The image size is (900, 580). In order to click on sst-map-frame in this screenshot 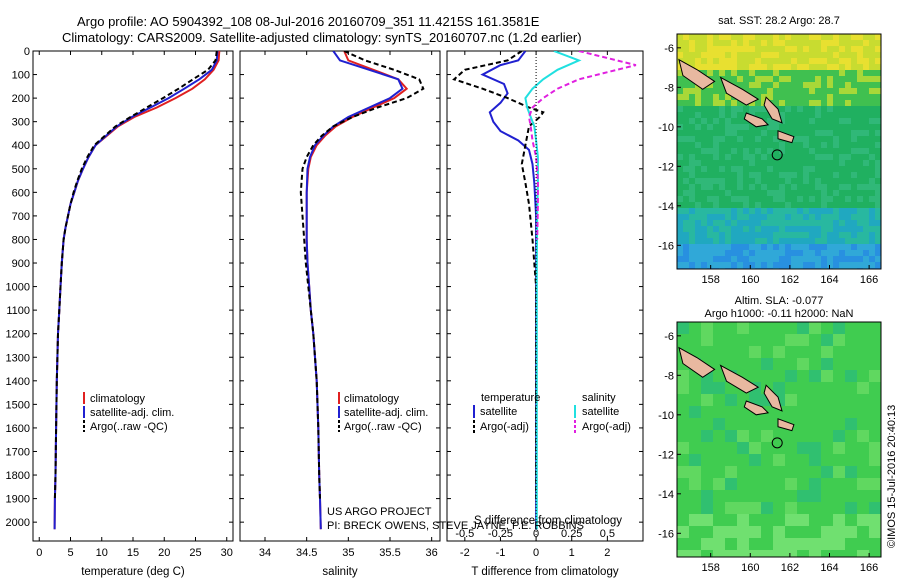, I will do `click(779, 151)`.